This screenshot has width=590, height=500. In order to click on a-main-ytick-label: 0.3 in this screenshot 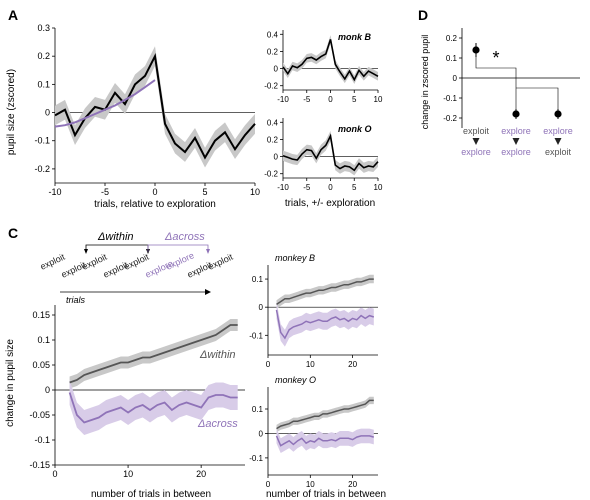, I will do `click(43, 28)`.